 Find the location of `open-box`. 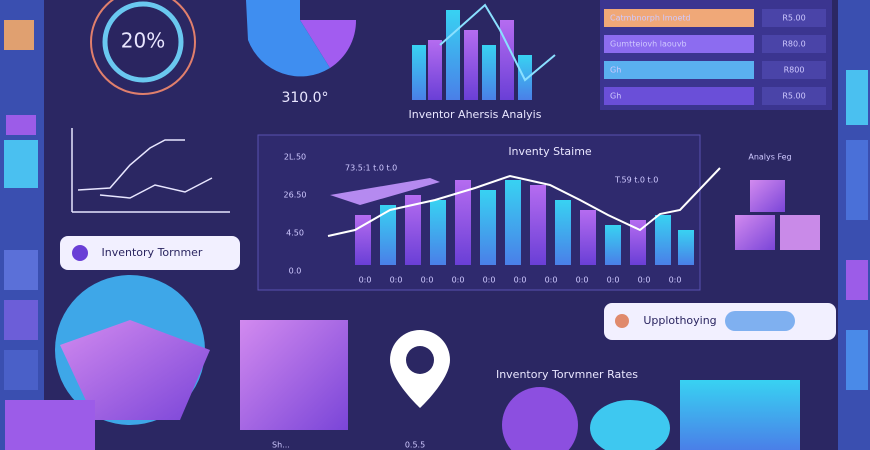

open-box is located at coordinates (135, 370).